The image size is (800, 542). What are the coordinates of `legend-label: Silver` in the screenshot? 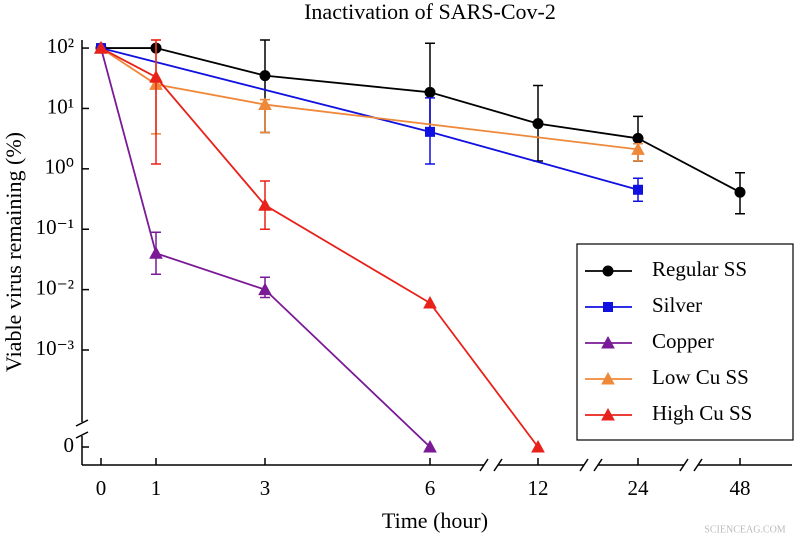 It's located at (677, 305).